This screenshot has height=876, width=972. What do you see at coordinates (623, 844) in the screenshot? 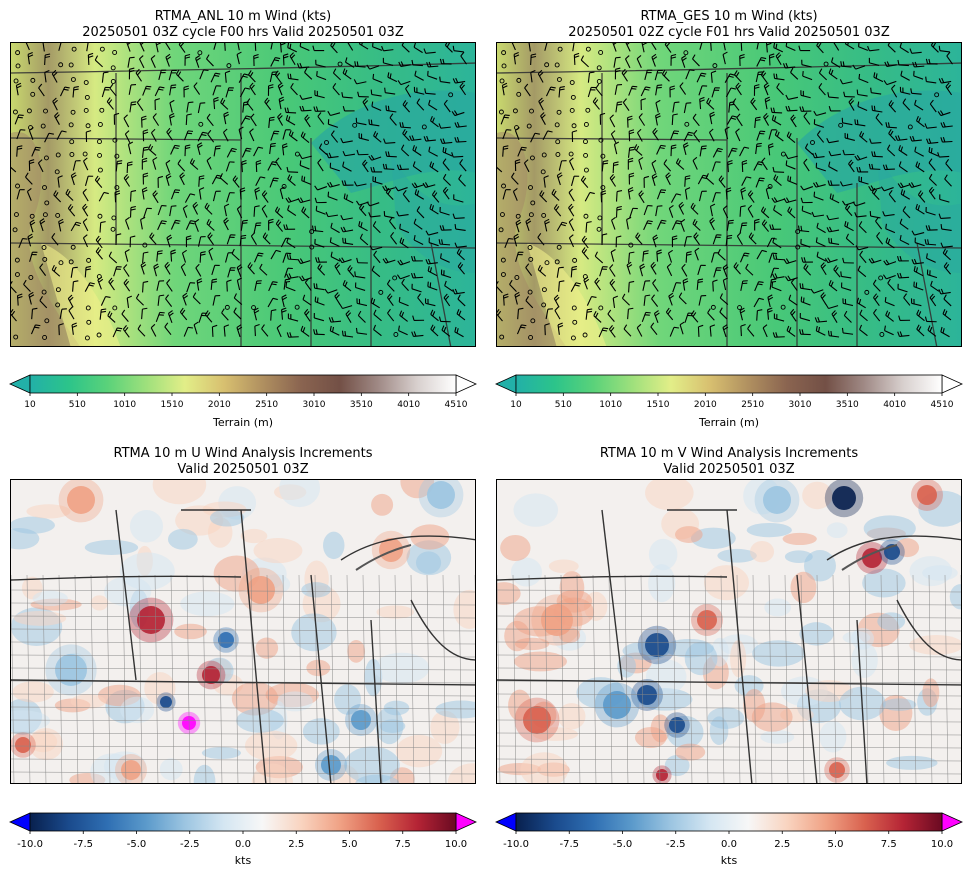
I see `colorbar-tick-label: -5.0` at bounding box center [623, 844].